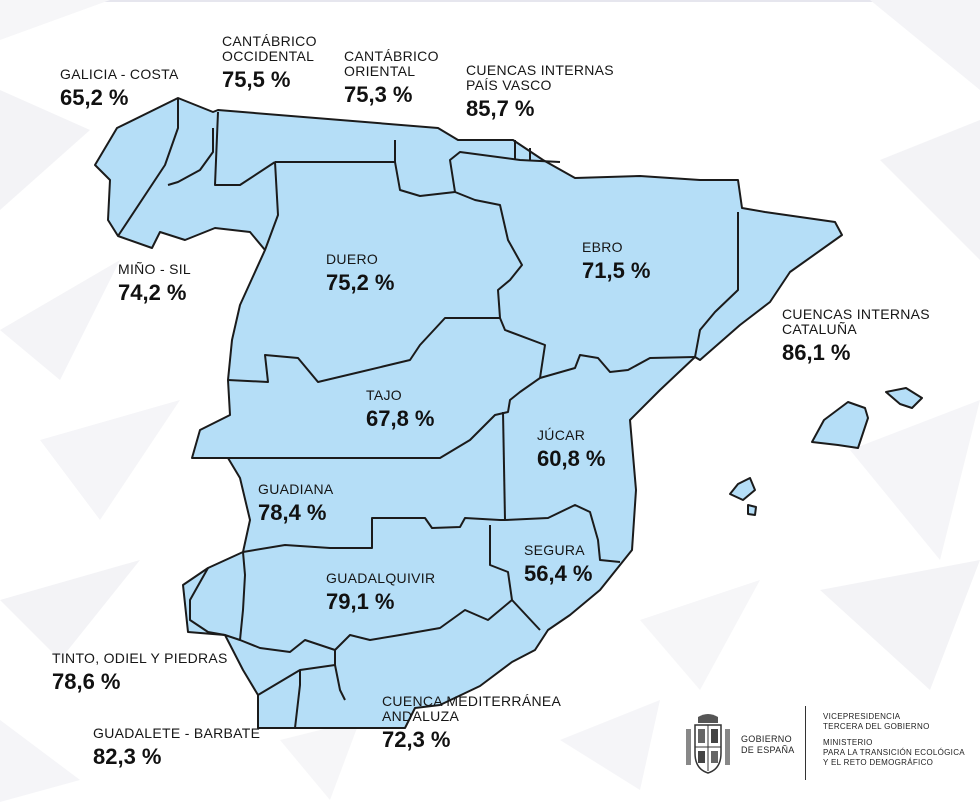 The image size is (980, 802). Describe the element at coordinates (152, 292) in the screenshot. I see `region-value: 74,2 %` at that location.